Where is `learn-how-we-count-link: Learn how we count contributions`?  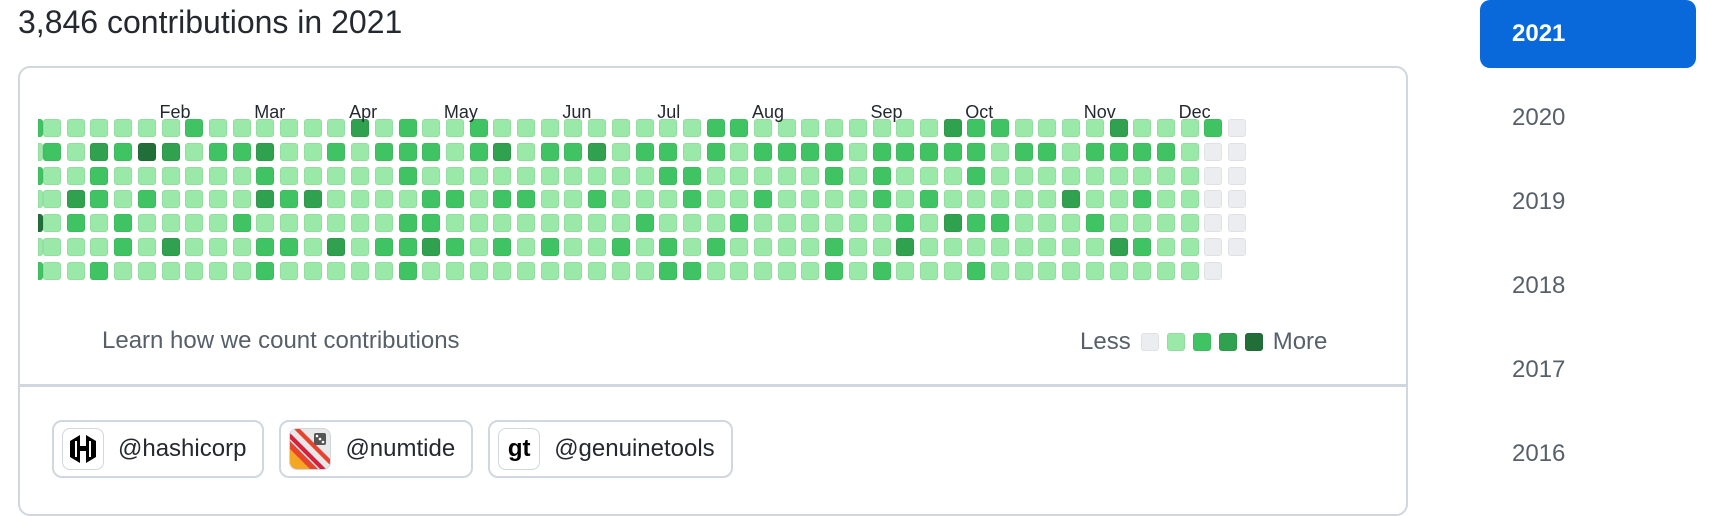 learn-how-we-count-link: Learn how we count contributions is located at coordinates (281, 340).